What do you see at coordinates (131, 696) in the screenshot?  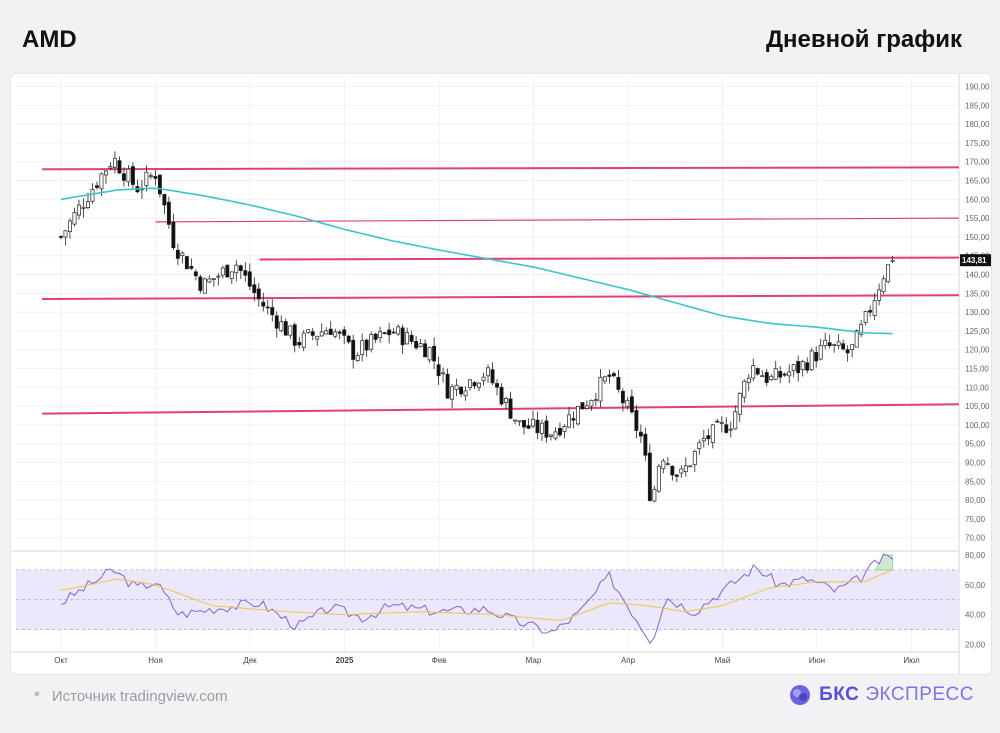 I see `source-note: * Источник tradingview.com` at bounding box center [131, 696].